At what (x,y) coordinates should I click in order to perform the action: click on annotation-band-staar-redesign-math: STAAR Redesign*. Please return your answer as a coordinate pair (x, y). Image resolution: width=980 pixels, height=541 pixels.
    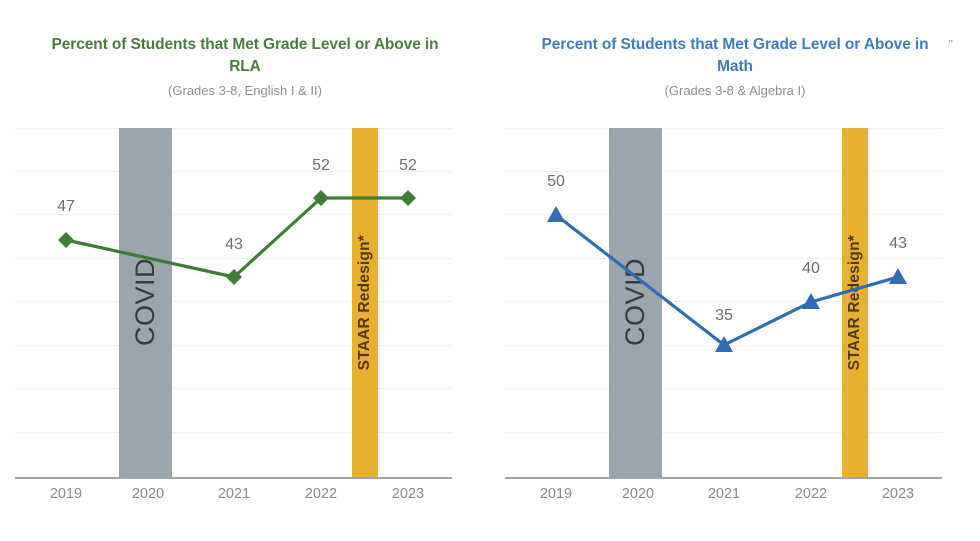
    Looking at the image, I should click on (855, 302).